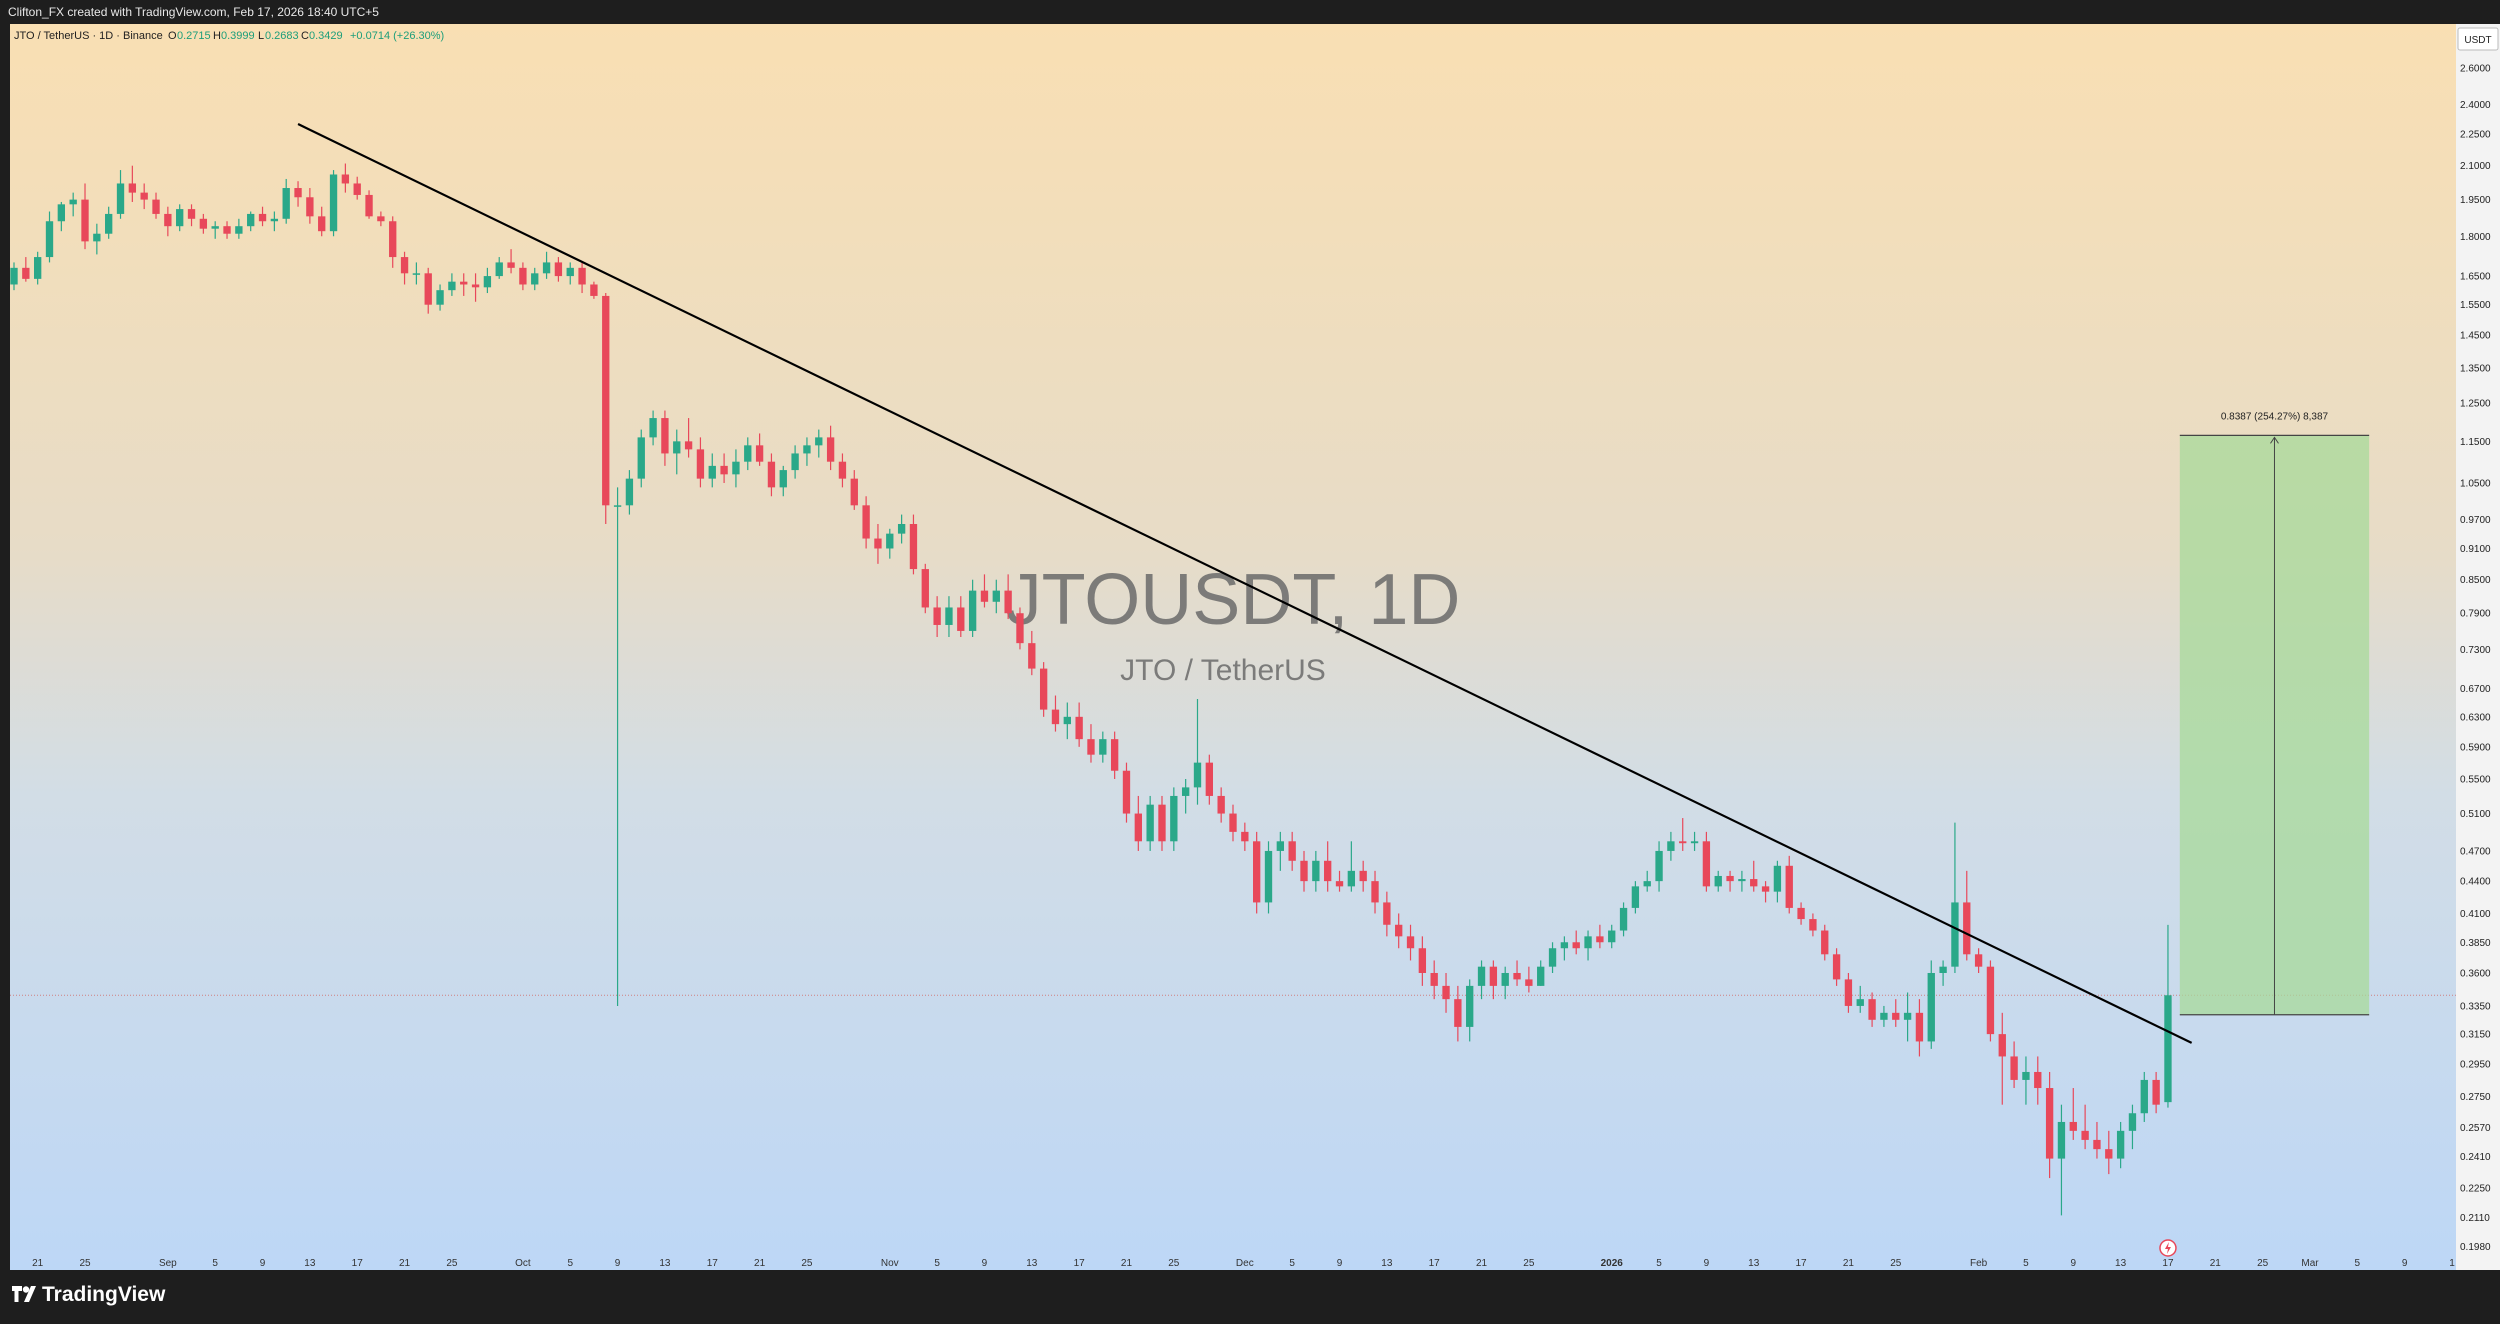  What do you see at coordinates (1612, 1263) in the screenshot?
I see `time-tick-label: 2026` at bounding box center [1612, 1263].